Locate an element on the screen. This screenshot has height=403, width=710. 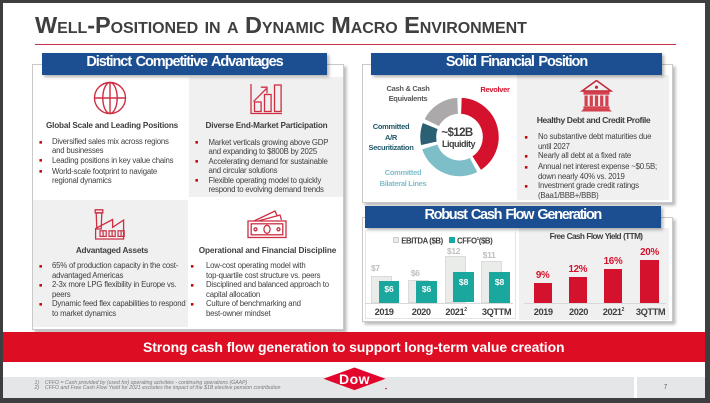
svg-text: Dow is located at coordinates (353, 378).